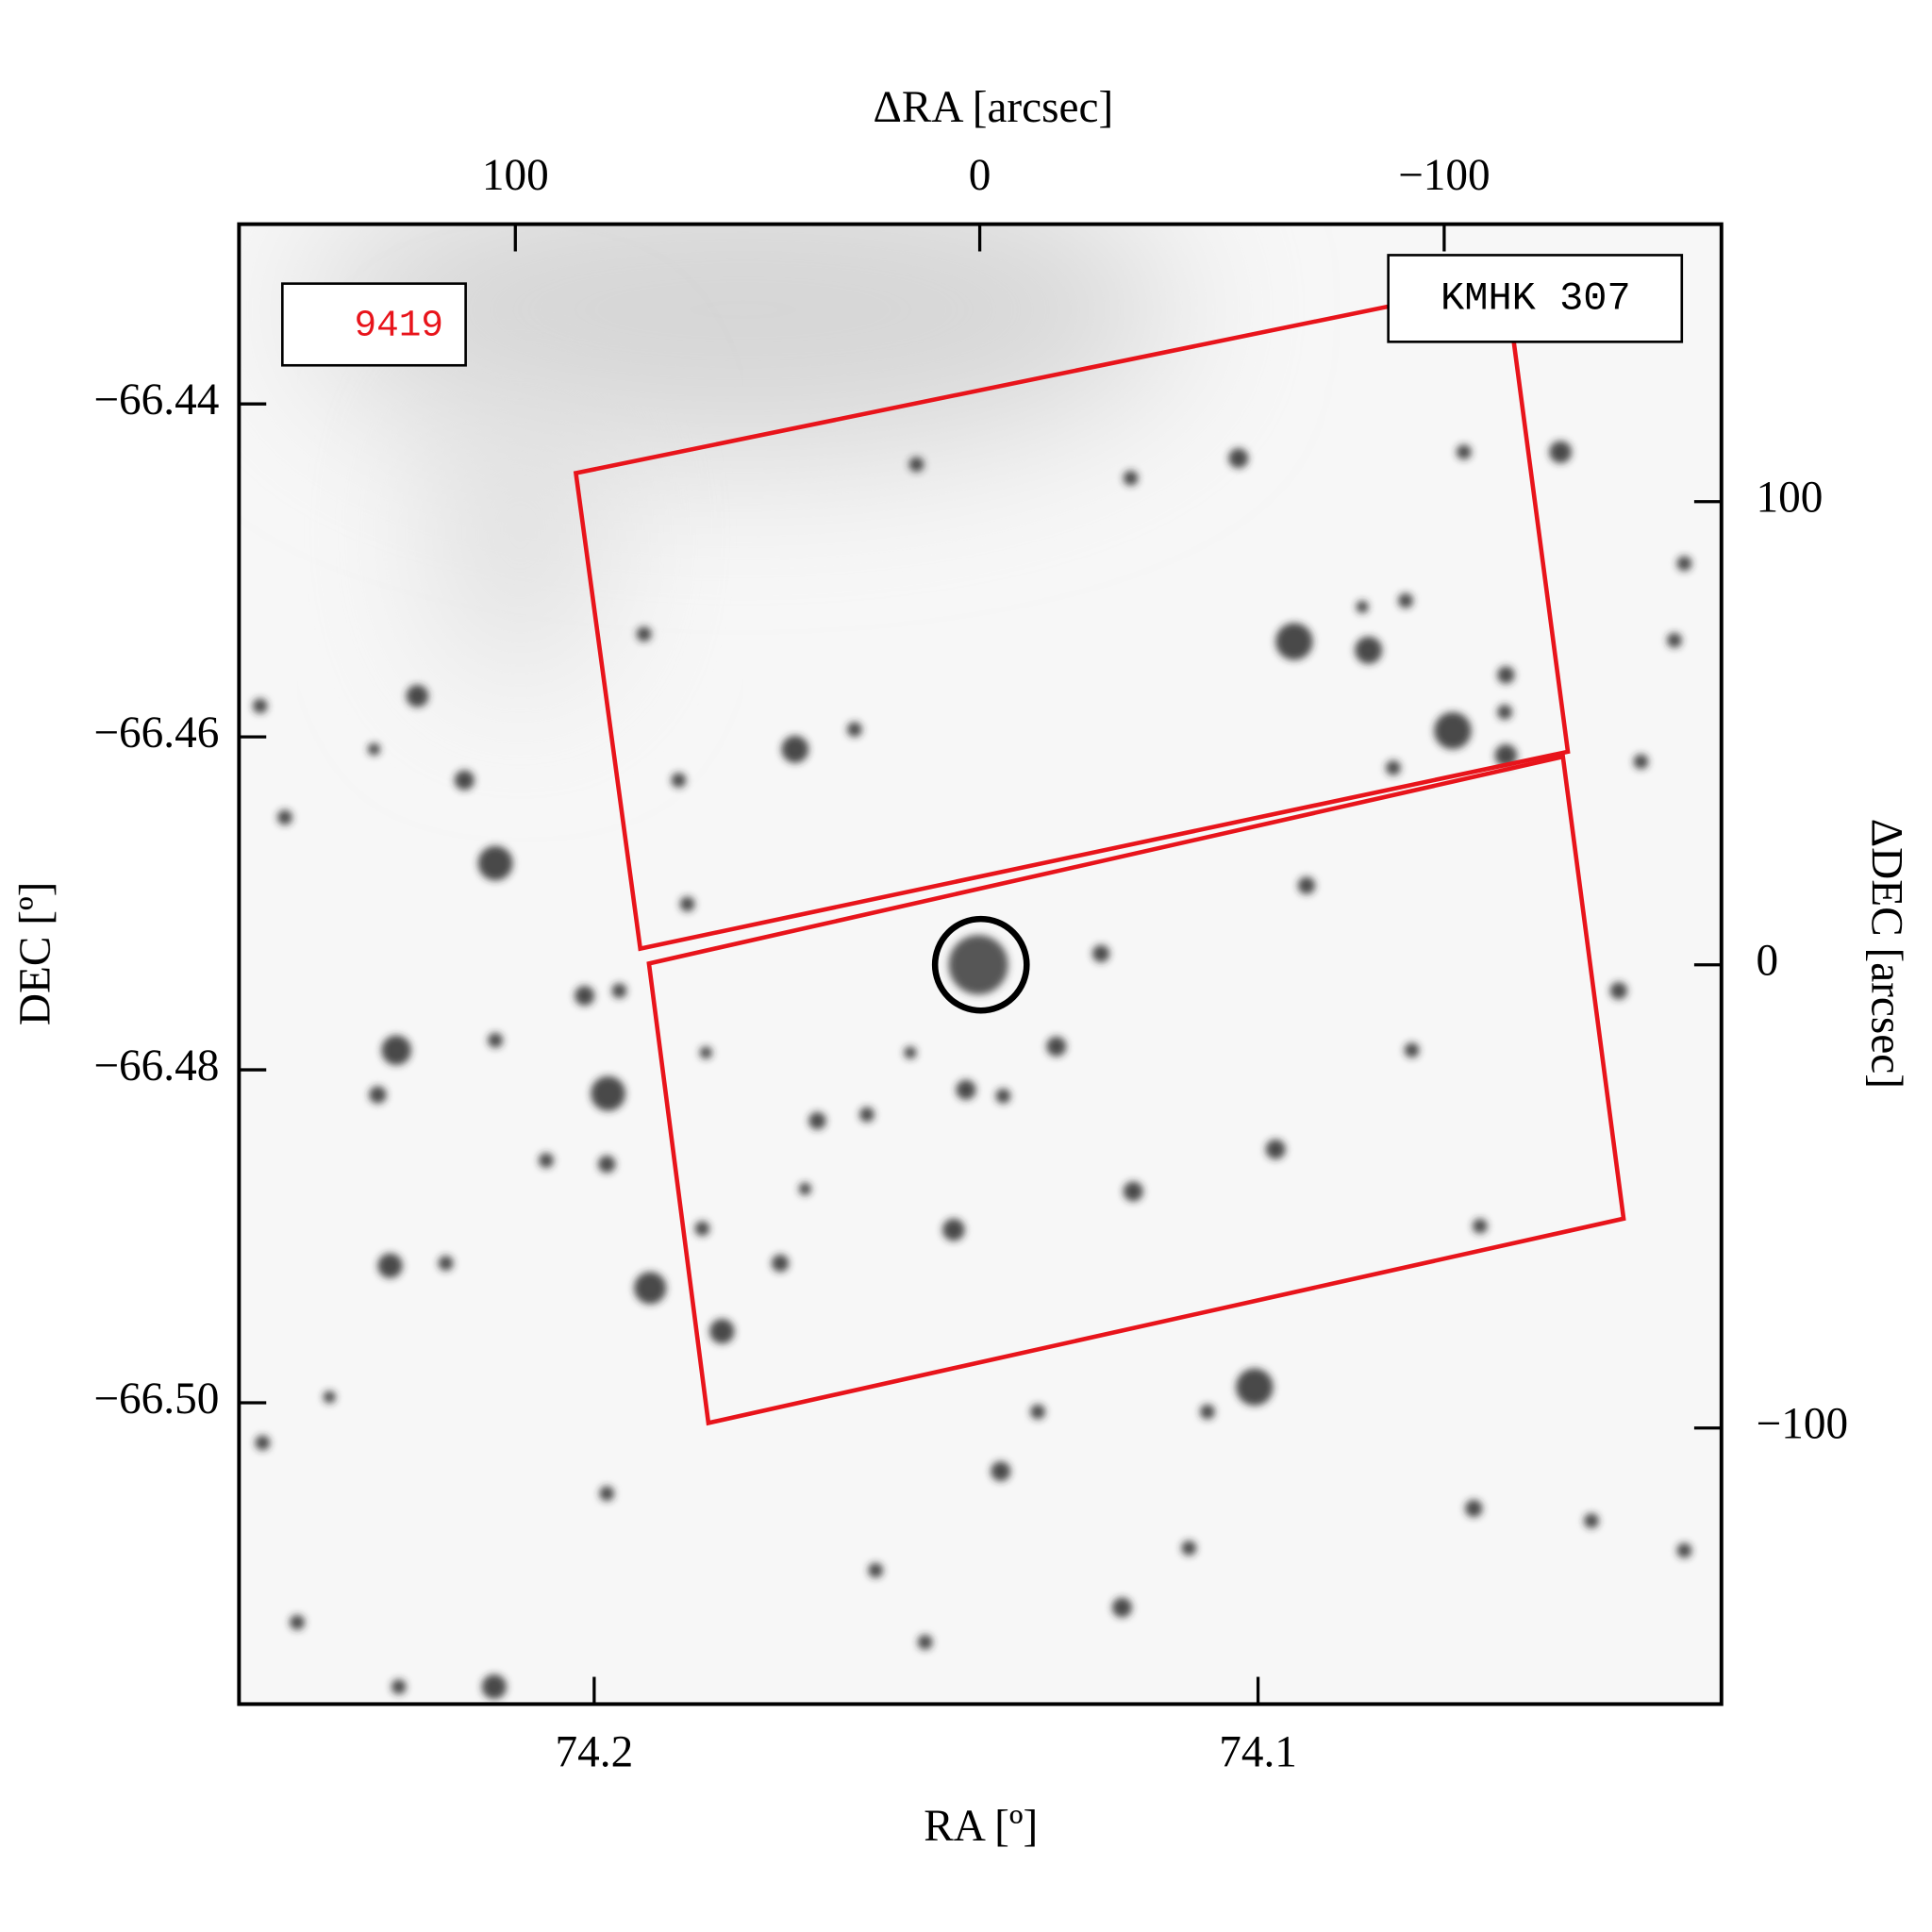 This screenshot has width=1932, height=1932. What do you see at coordinates (1444, 175) in the screenshot?
I see `x2-tick-label: −100` at bounding box center [1444, 175].